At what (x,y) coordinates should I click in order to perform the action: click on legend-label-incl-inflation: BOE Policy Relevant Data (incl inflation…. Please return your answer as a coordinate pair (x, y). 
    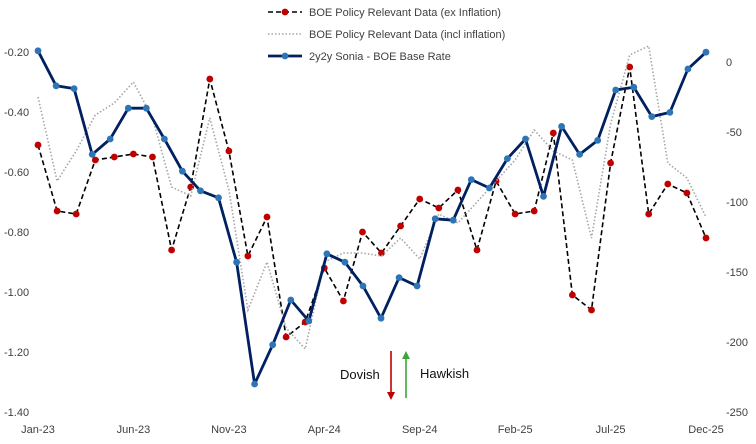
    Looking at the image, I should click on (407, 35).